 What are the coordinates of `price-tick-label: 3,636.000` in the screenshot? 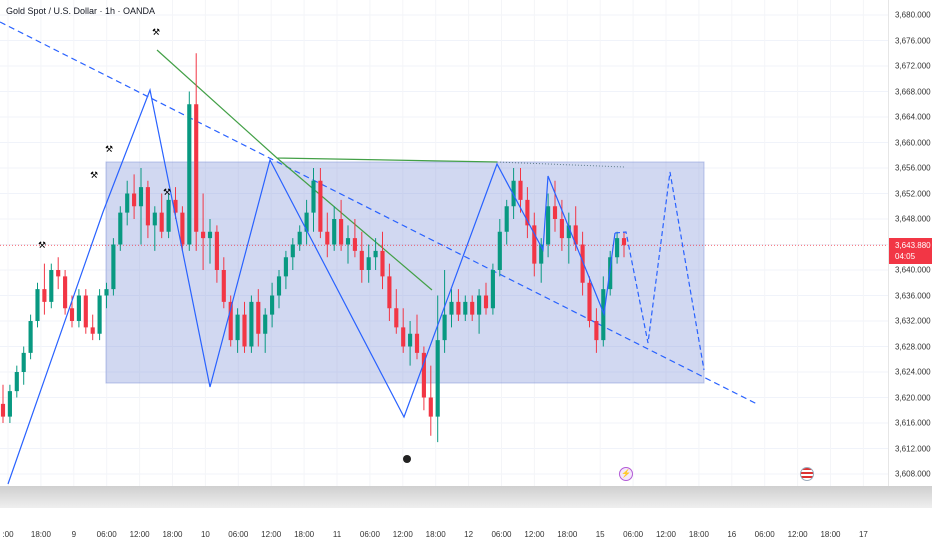 It's located at (913, 295).